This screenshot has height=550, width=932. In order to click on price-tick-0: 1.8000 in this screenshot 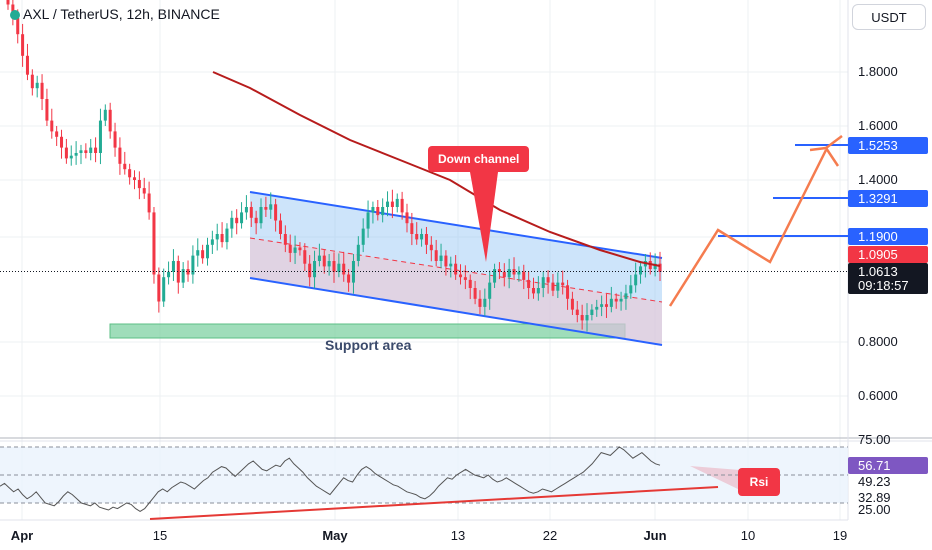, I will do `click(878, 71)`.